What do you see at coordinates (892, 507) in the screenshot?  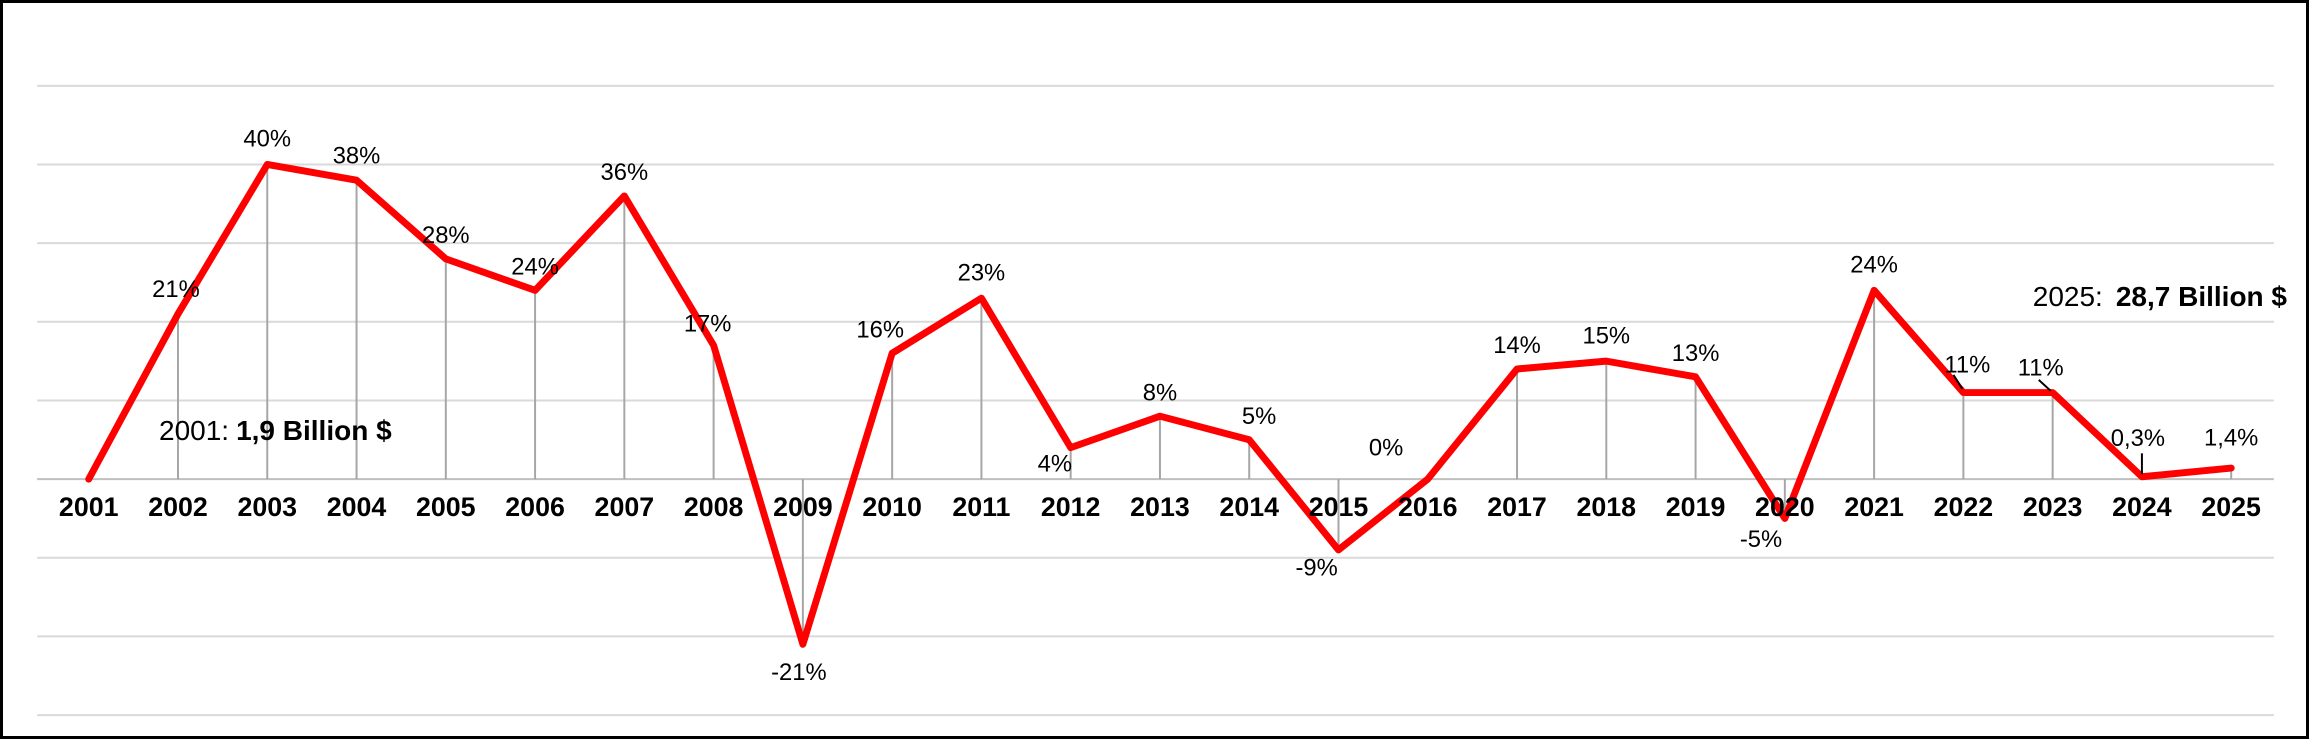 I see `x-axis-label: 2010` at bounding box center [892, 507].